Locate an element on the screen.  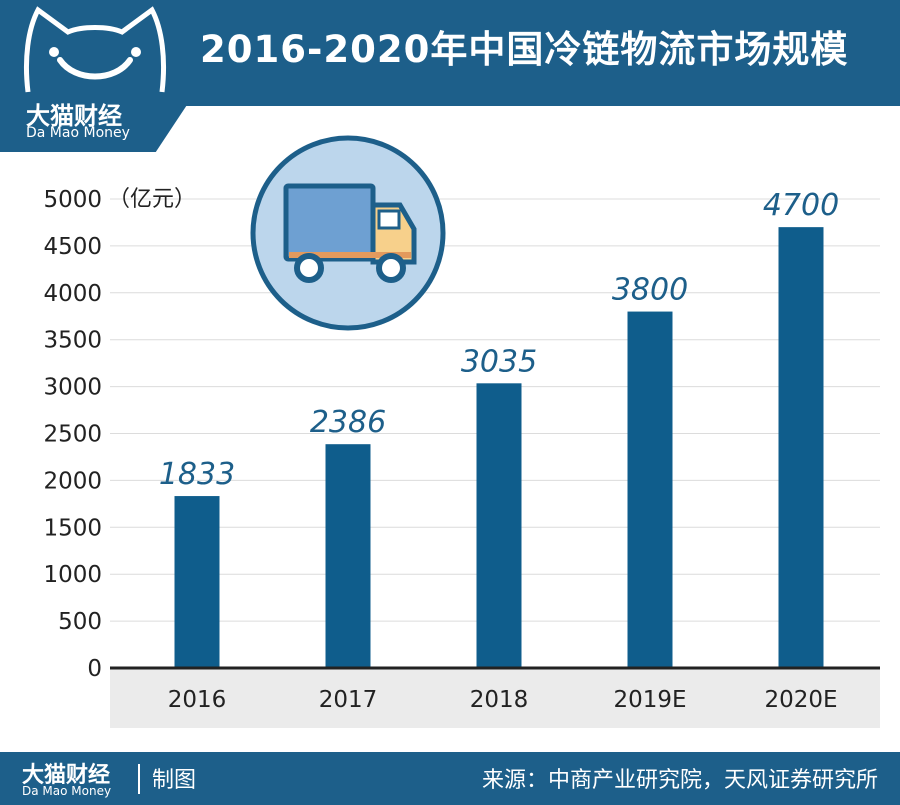
x-tick-label: 2019E is located at coordinates (649, 700).